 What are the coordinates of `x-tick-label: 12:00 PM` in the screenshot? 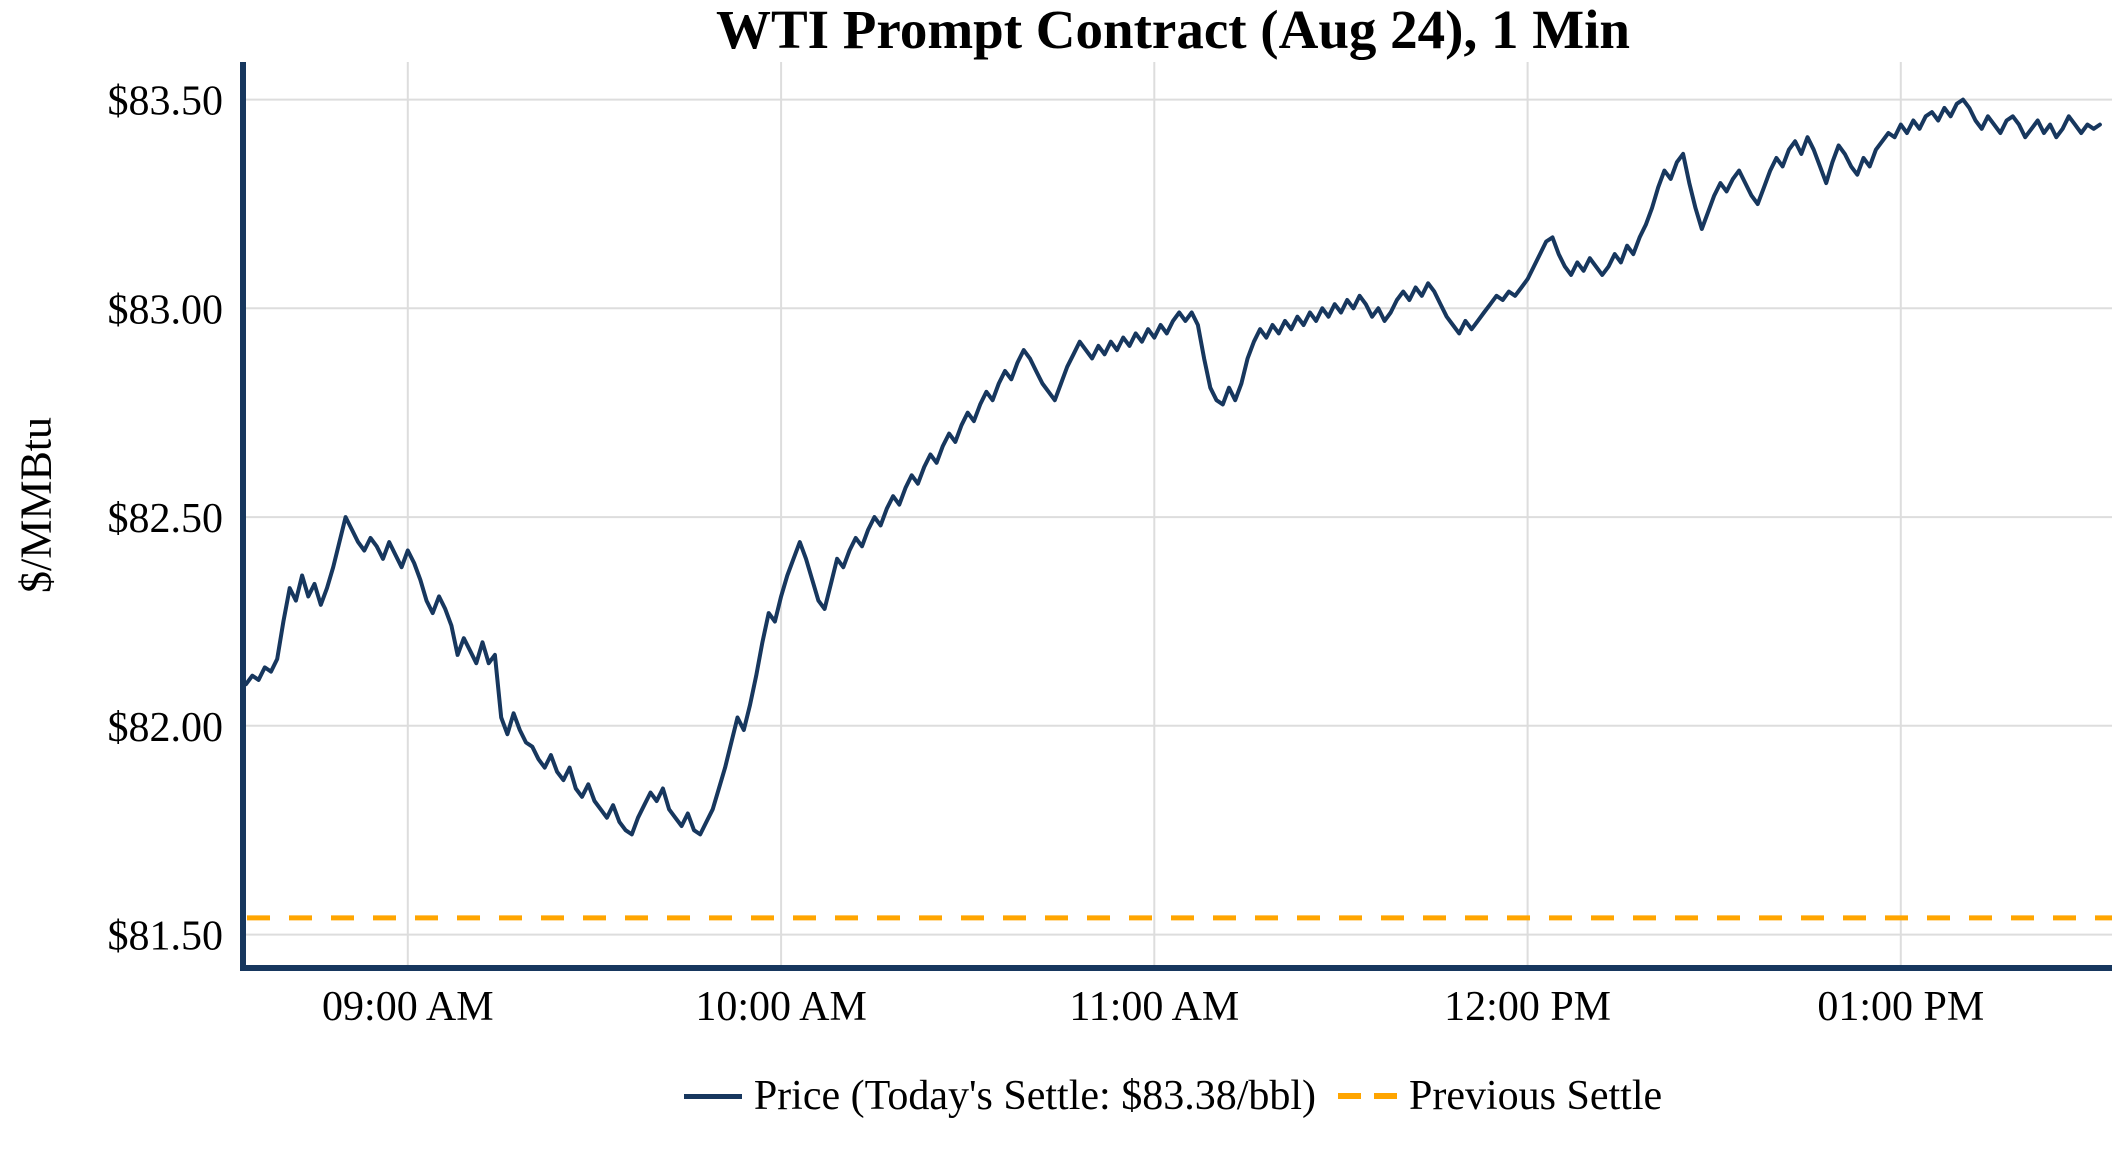 It's located at (1527, 1007).